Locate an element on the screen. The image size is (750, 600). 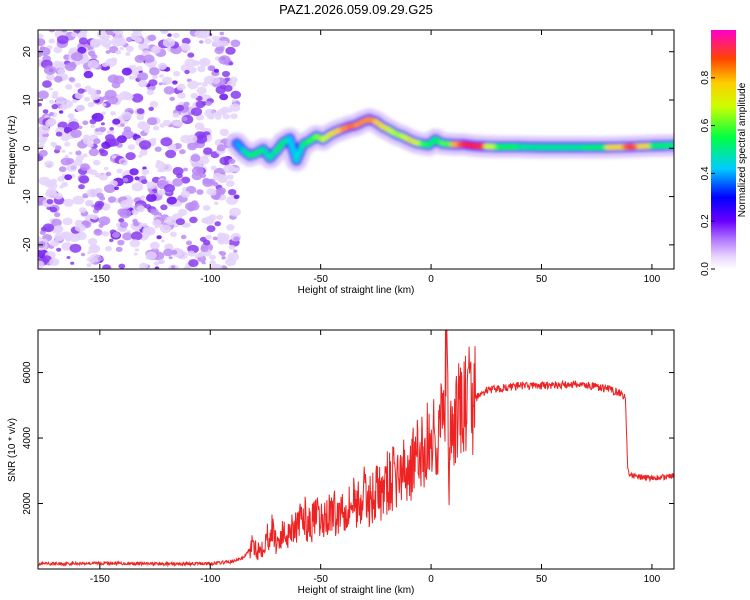
snr-x-tick-label: -150 is located at coordinates (100, 579).